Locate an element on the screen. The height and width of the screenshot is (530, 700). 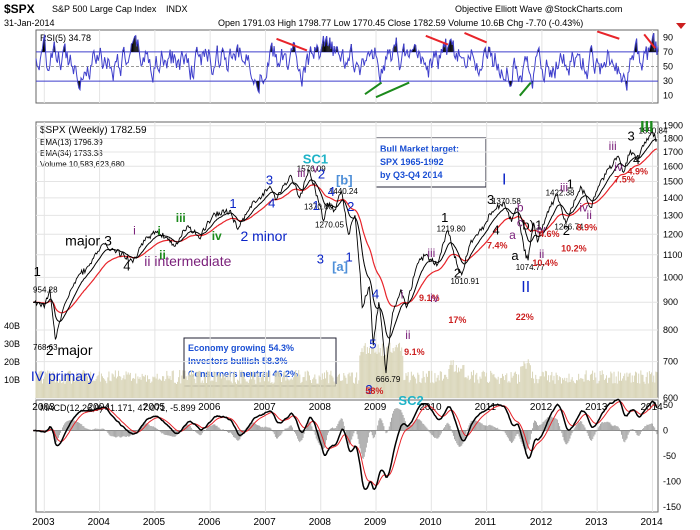
price-annotation: 1422.38 is located at coordinates (560, 193).